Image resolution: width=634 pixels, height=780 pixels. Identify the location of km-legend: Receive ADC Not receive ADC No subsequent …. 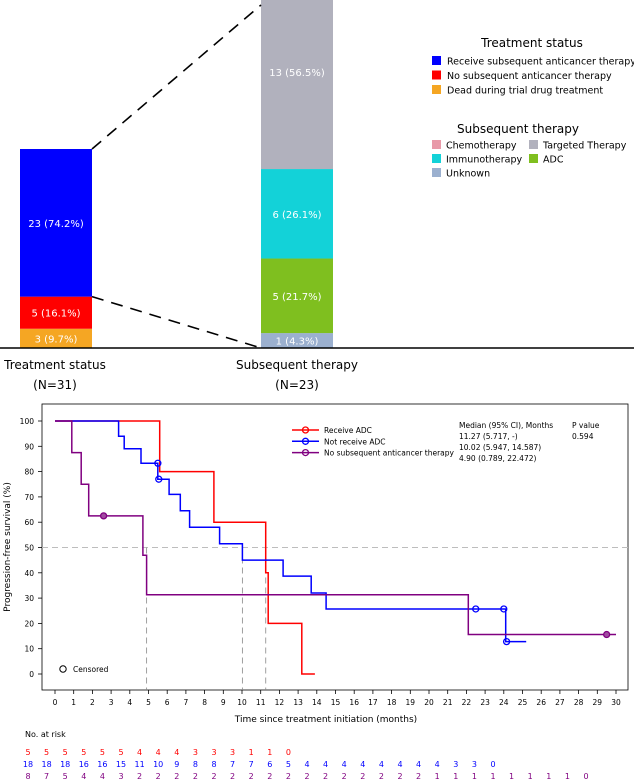
(373, 442).